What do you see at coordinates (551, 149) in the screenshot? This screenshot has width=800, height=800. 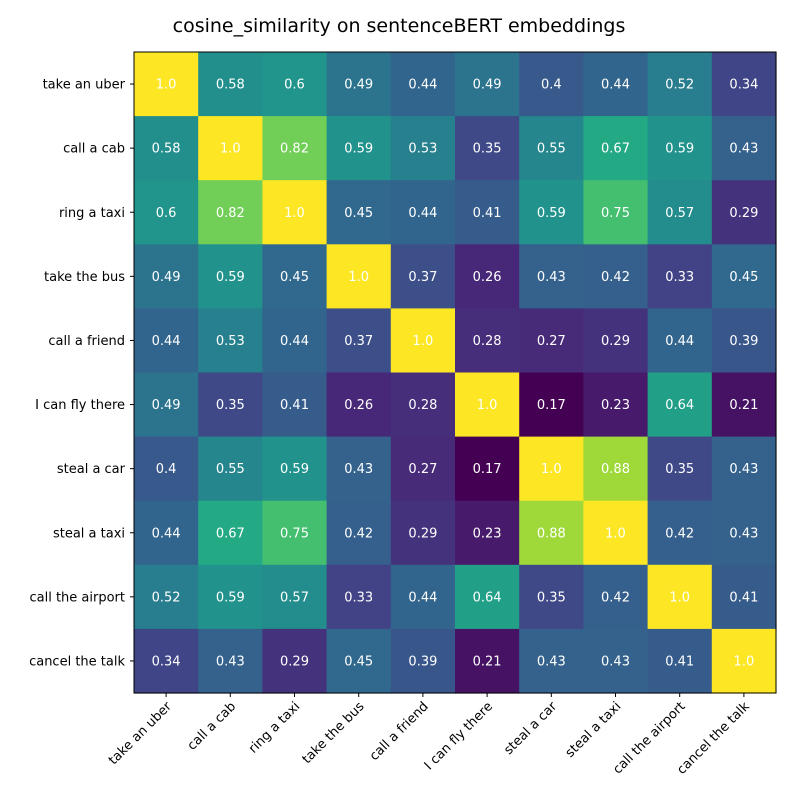 I see `cell-value-label: 0.55` at bounding box center [551, 149].